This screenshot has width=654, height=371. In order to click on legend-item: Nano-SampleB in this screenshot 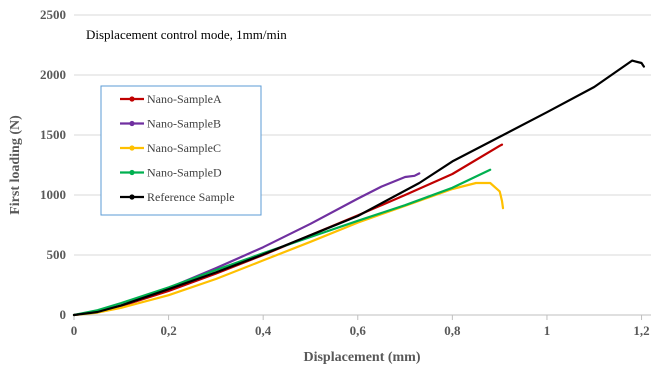, I will do `click(170, 124)`.